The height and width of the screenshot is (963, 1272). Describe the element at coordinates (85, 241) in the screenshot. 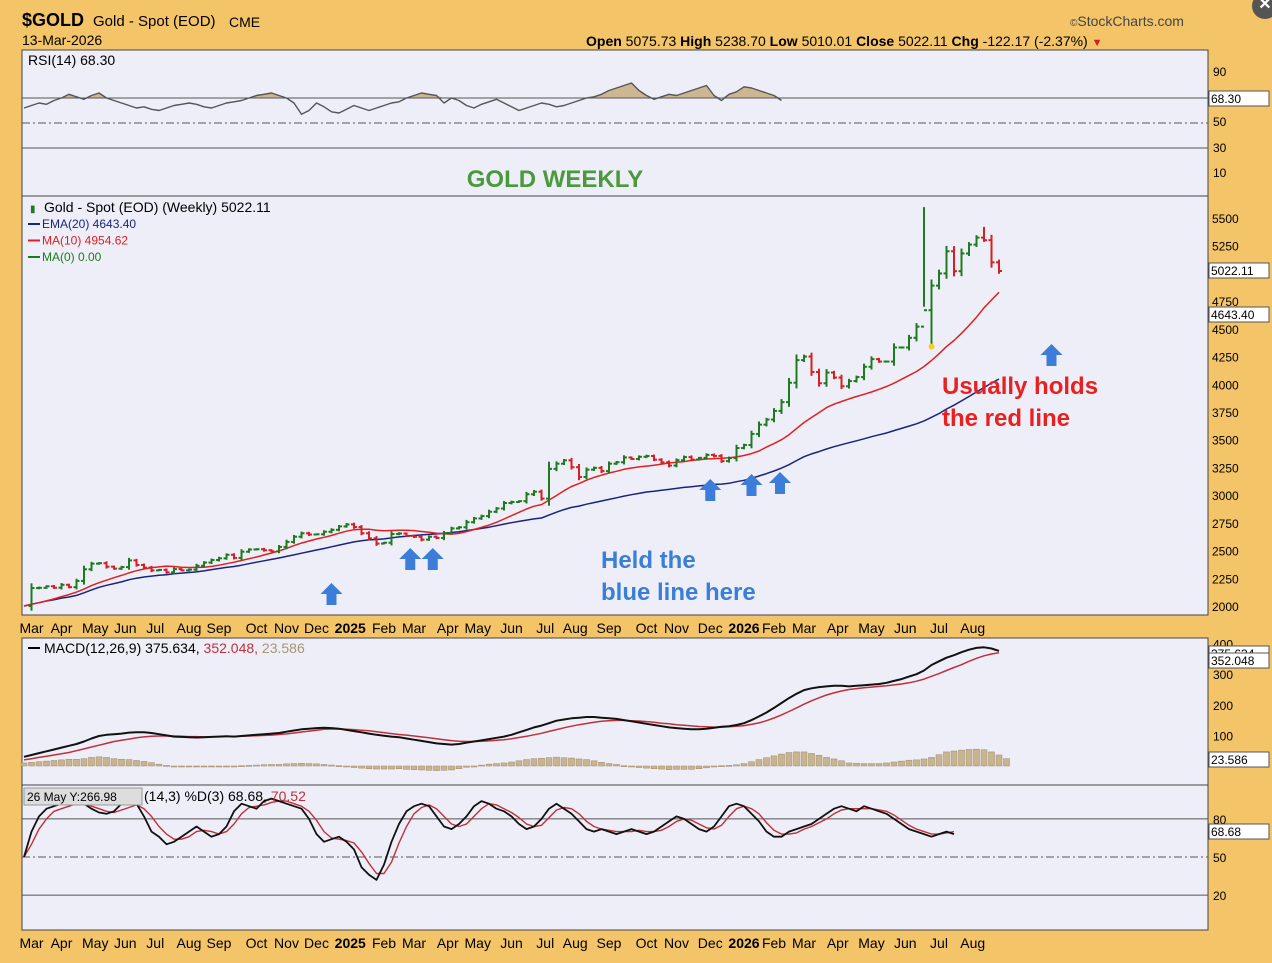

I see `price-legend-item: MA(10) 4954.62` at that location.